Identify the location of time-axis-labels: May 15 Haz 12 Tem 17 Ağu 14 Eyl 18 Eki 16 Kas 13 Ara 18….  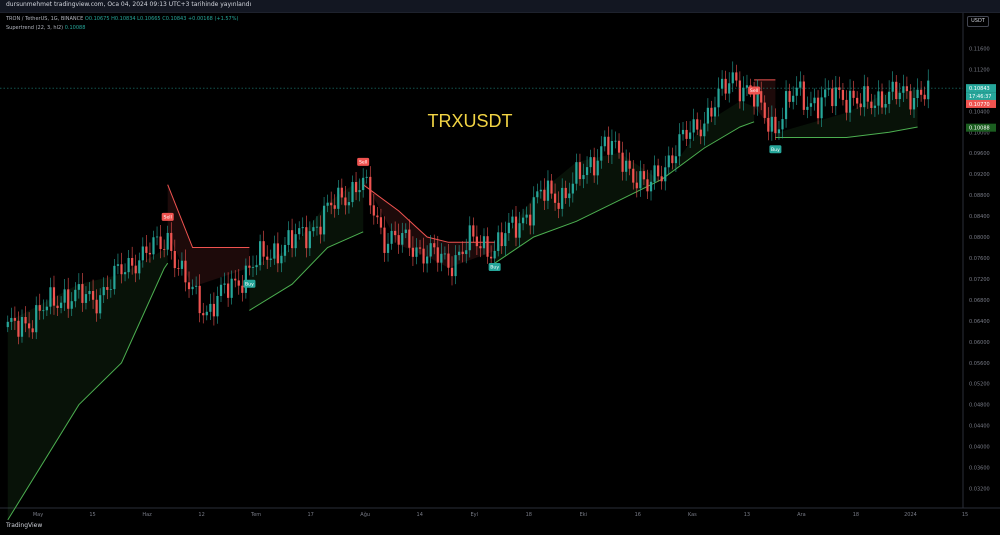
(500, 514).